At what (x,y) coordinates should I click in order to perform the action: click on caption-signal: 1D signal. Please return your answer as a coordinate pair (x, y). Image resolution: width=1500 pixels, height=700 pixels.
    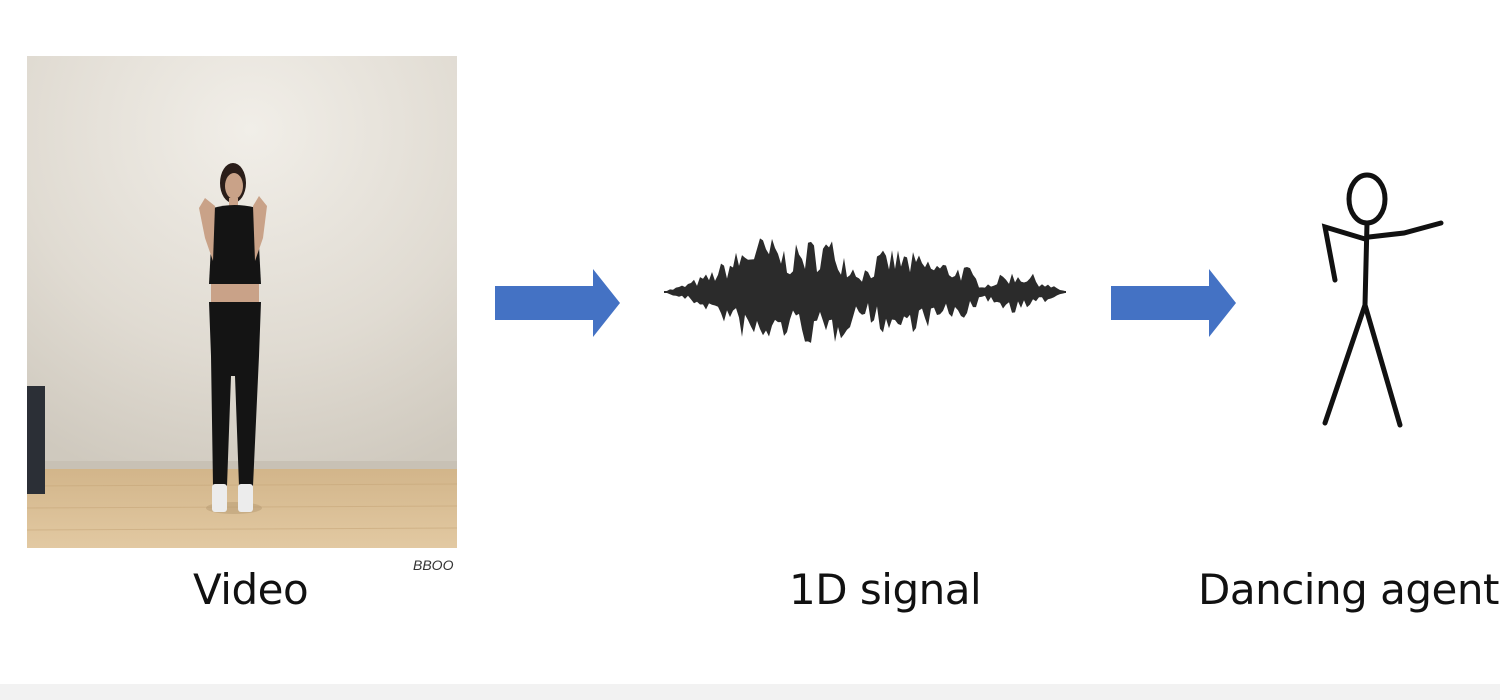
    Looking at the image, I should click on (885, 589).